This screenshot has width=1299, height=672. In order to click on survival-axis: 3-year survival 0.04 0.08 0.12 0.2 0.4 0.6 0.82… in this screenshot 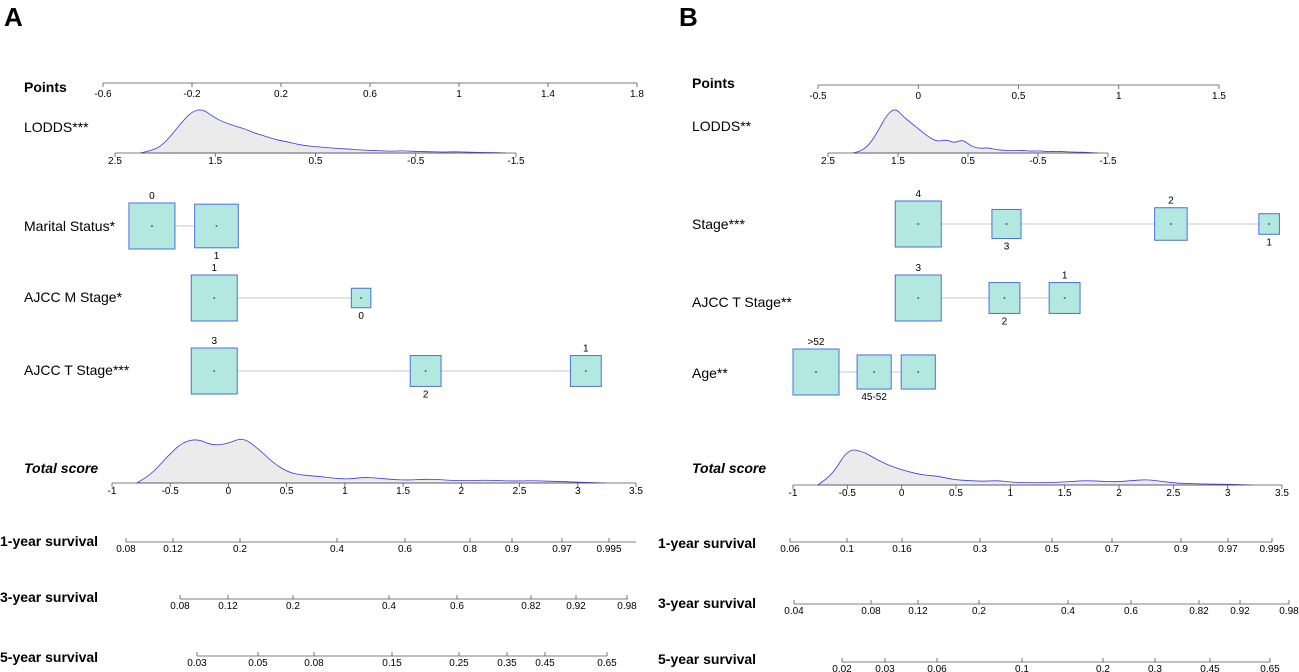, I will do `click(978, 606)`.